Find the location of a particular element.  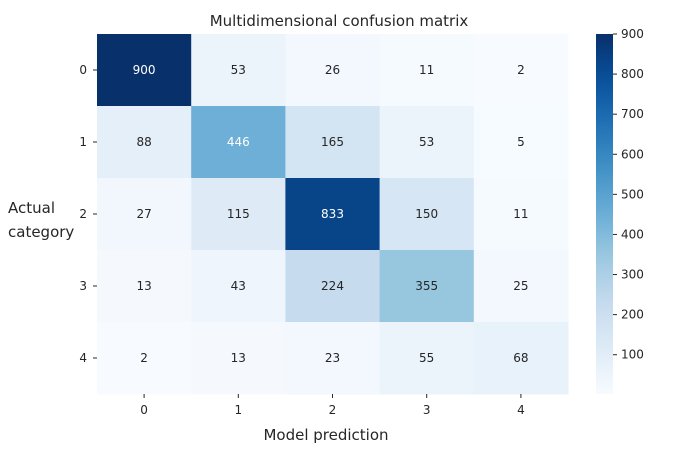

y-tick-label: 1 is located at coordinates (83, 142).